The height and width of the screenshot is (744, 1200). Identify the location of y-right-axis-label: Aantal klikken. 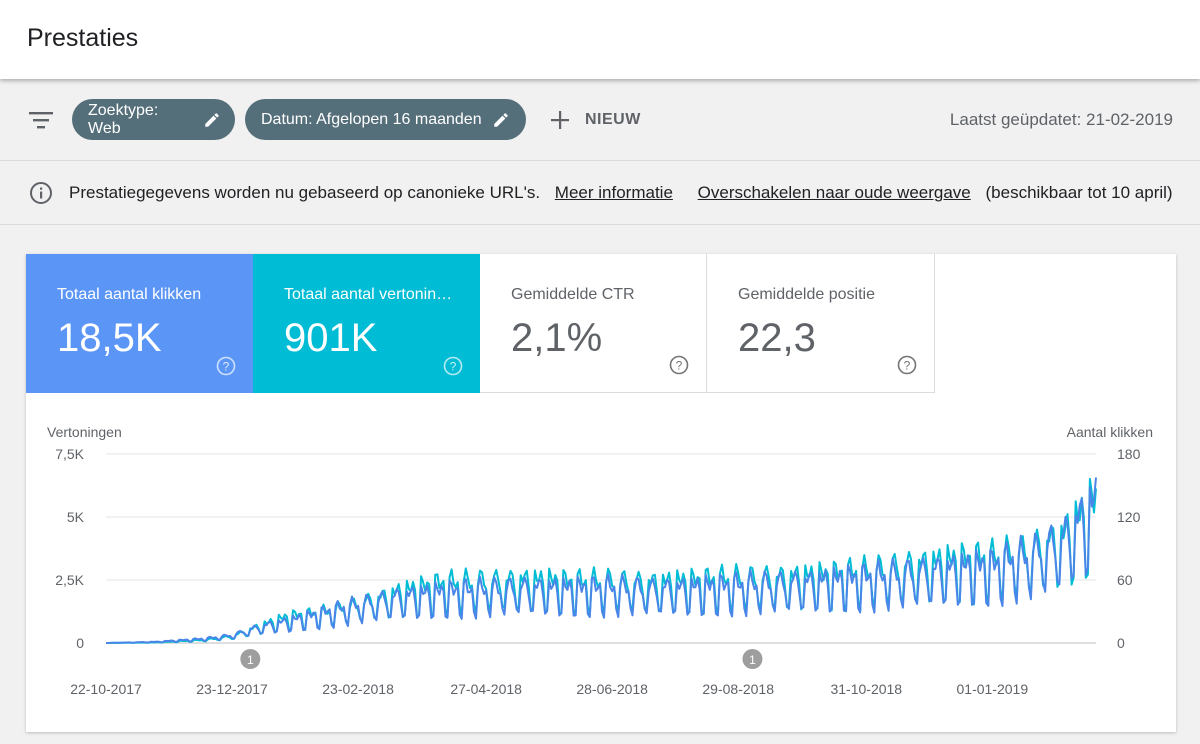
(1110, 432).